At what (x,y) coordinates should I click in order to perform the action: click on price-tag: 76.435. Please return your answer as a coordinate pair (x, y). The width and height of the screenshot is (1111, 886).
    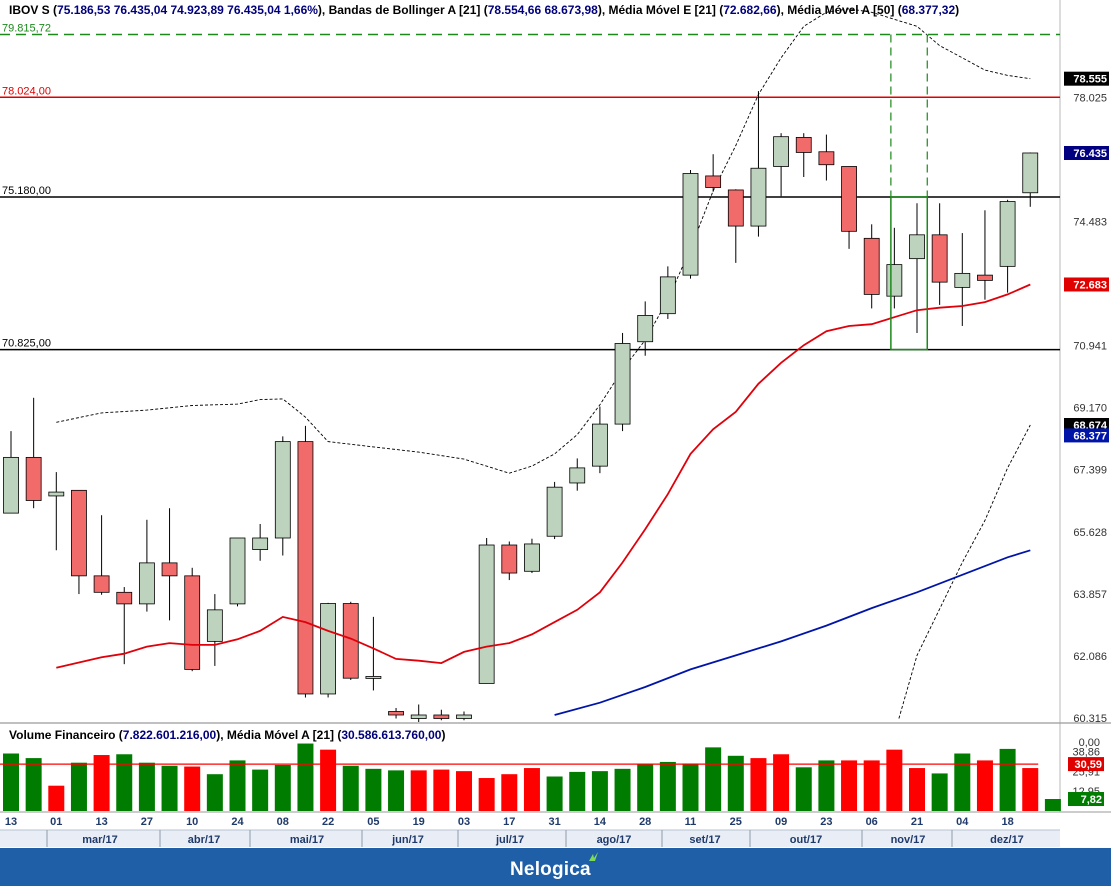
    Looking at the image, I should click on (1086, 152).